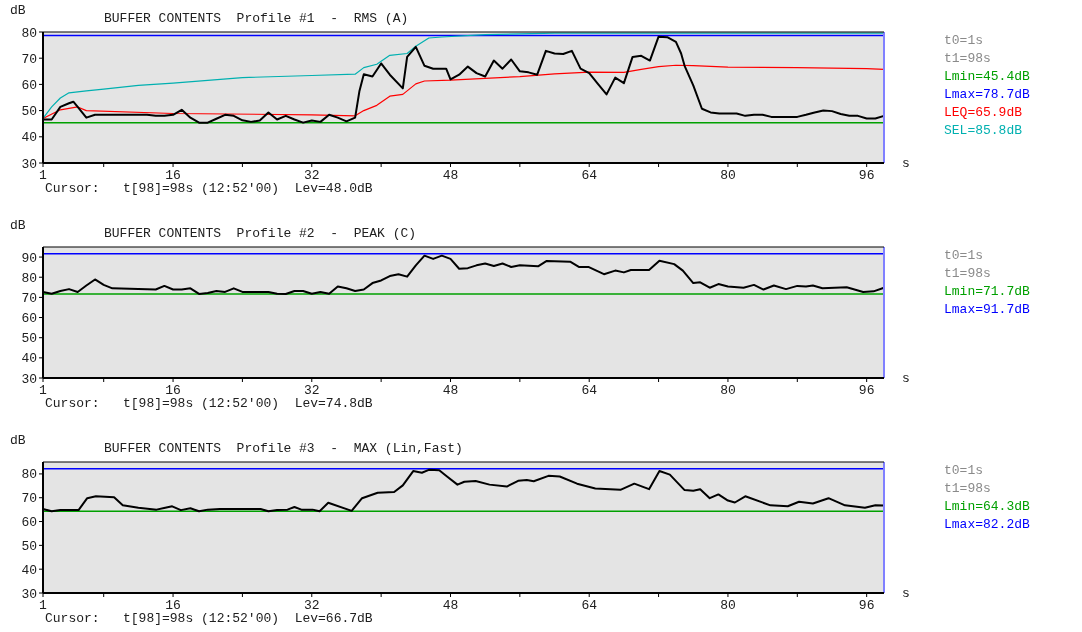 This screenshot has height=632, width=1082. What do you see at coordinates (463, 92) in the screenshot?
I see `line-series` at bounding box center [463, 92].